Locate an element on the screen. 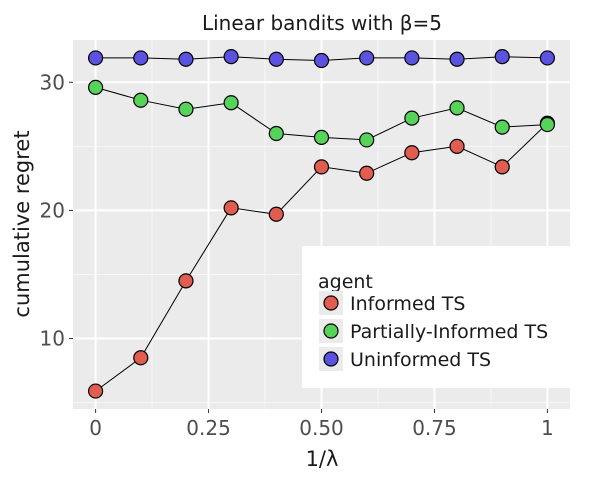 Image resolution: width=592 pixels, height=480 pixels. legend-title: agent is located at coordinates (345, 282).